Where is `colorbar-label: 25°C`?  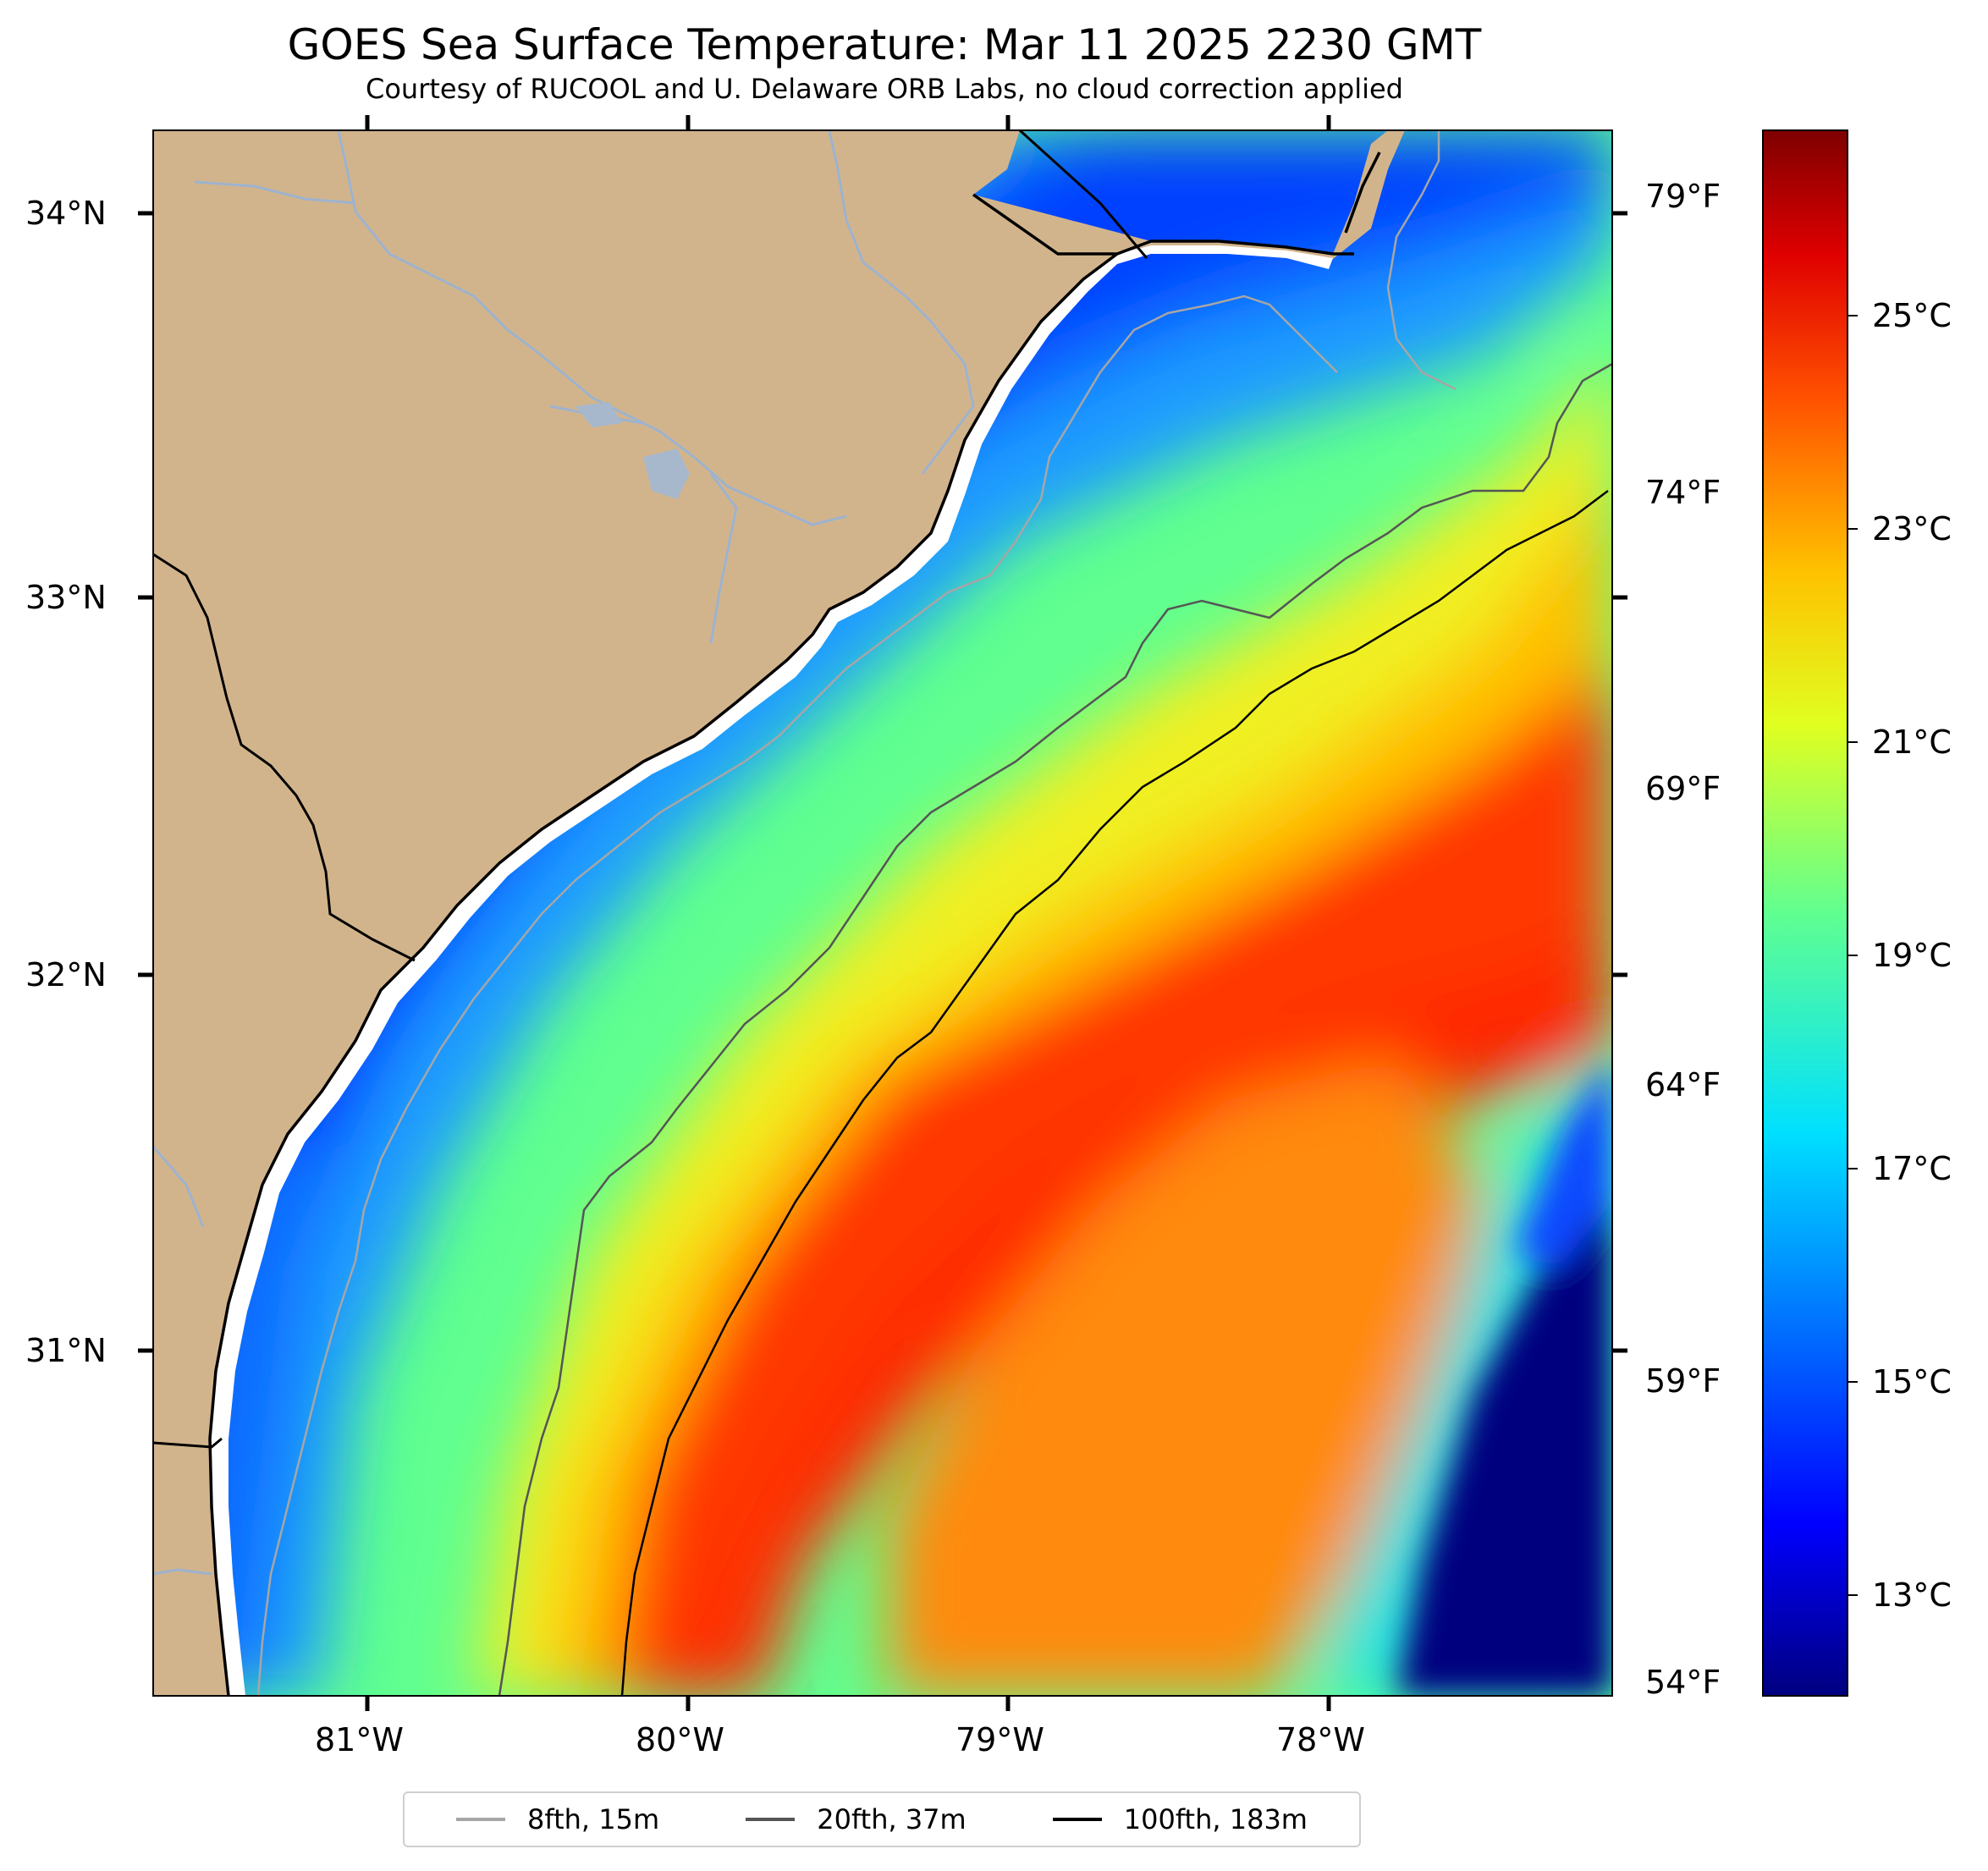
colorbar-label: 25°C is located at coordinates (1912, 315).